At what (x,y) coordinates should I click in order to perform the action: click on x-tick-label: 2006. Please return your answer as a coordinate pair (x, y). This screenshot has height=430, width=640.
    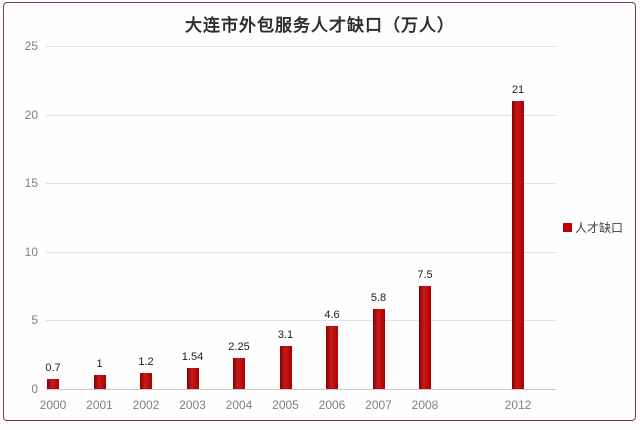
    Looking at the image, I should click on (332, 405).